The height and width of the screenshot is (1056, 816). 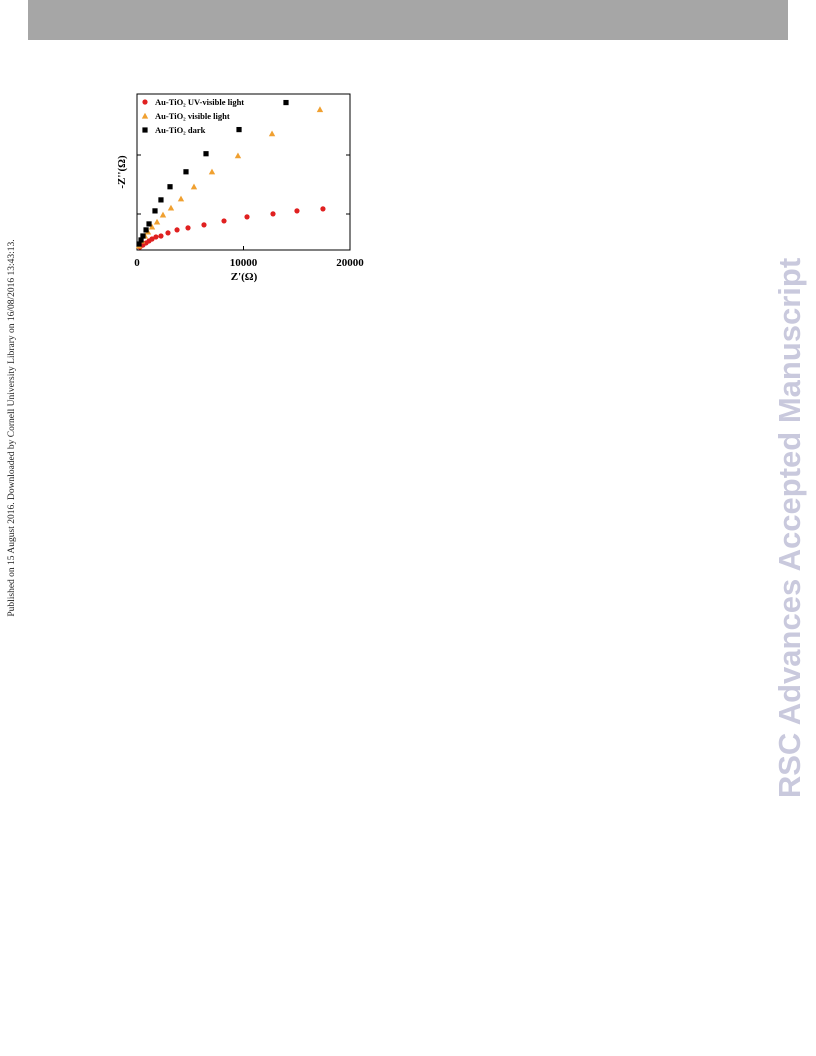 What do you see at coordinates (137, 263) in the screenshot?
I see `x-tick-label: 0` at bounding box center [137, 263].